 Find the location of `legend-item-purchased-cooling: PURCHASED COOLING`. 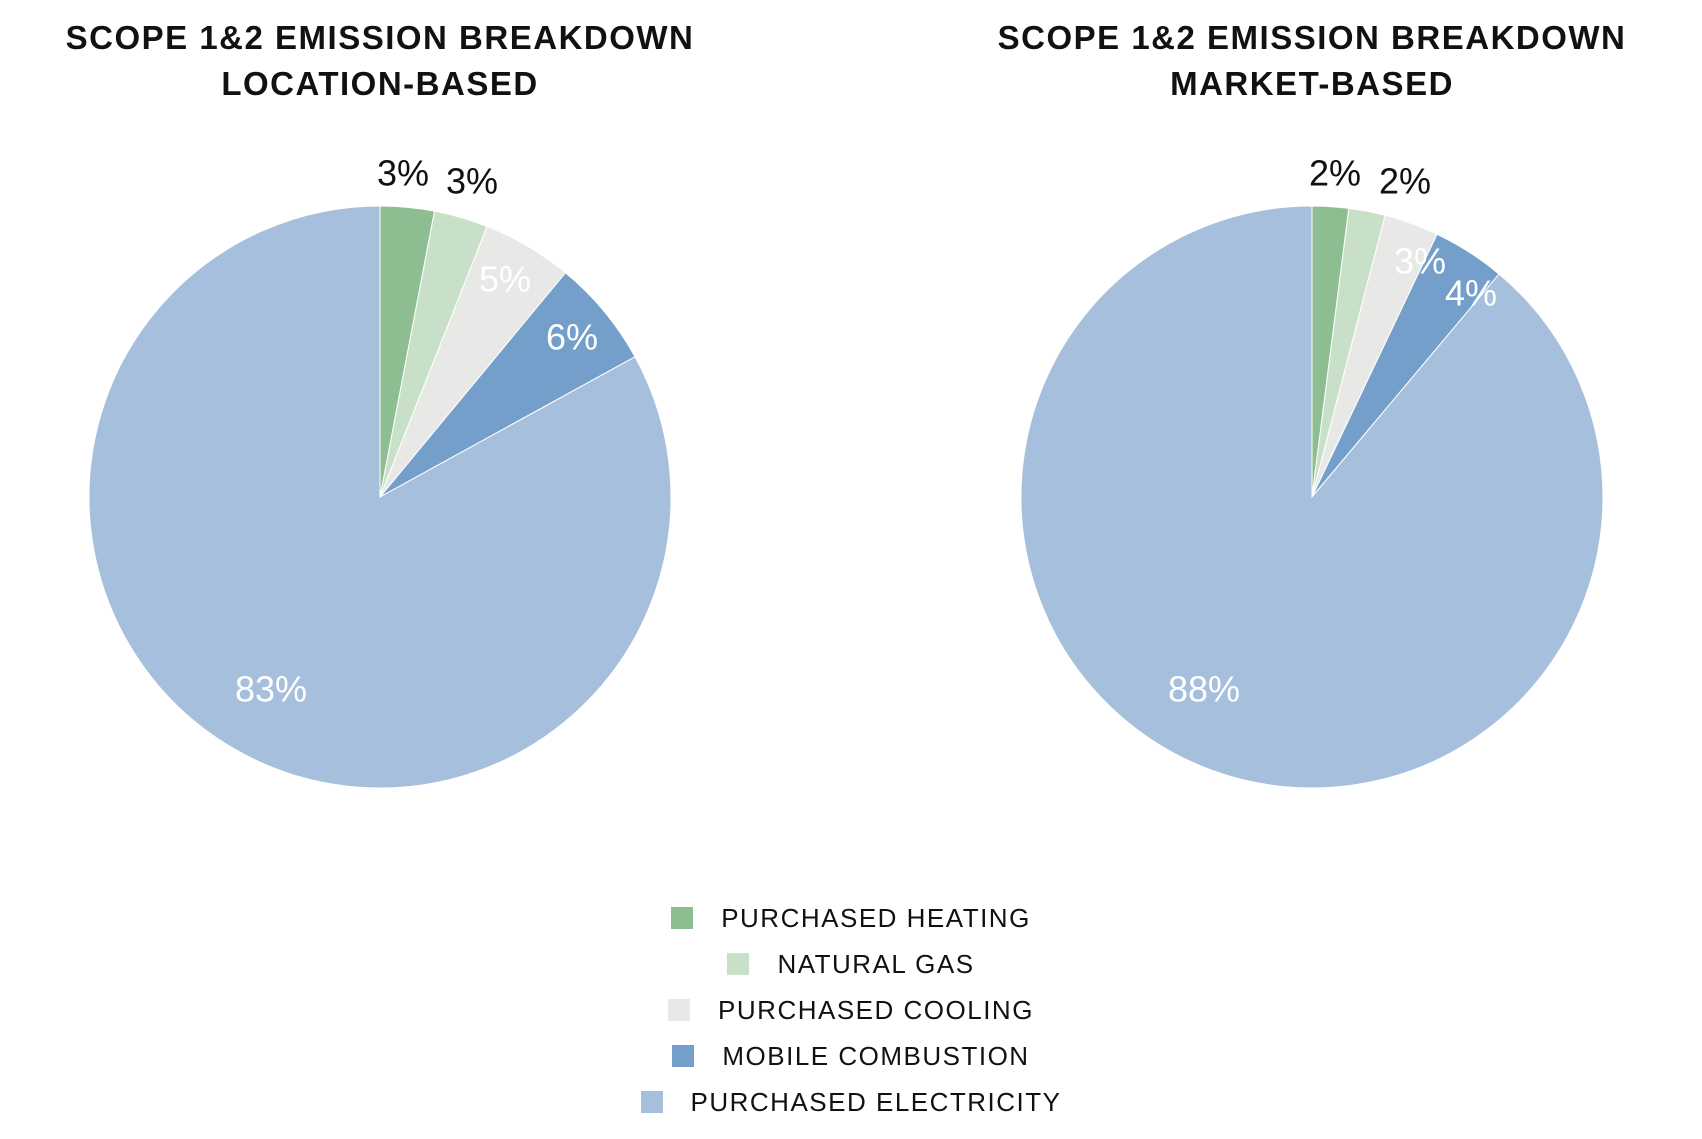

legend-item-purchased-cooling: PURCHASED COOLING is located at coordinates (851, 1010).